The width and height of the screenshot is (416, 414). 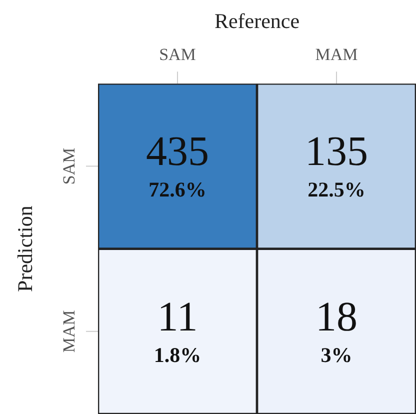 I want to click on data-label: 435, so click(x=177, y=152).